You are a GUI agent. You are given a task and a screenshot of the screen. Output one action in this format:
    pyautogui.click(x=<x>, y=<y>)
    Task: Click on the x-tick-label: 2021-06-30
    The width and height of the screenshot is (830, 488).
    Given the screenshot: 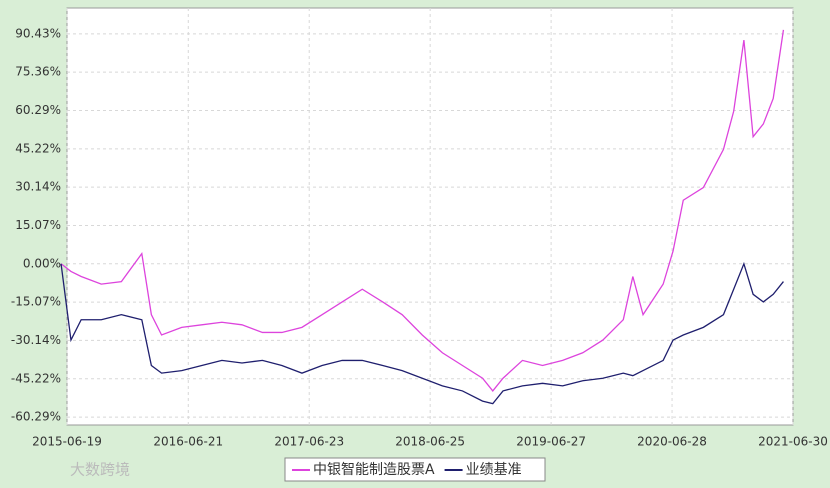 What is the action you would take?
    pyautogui.click(x=793, y=442)
    